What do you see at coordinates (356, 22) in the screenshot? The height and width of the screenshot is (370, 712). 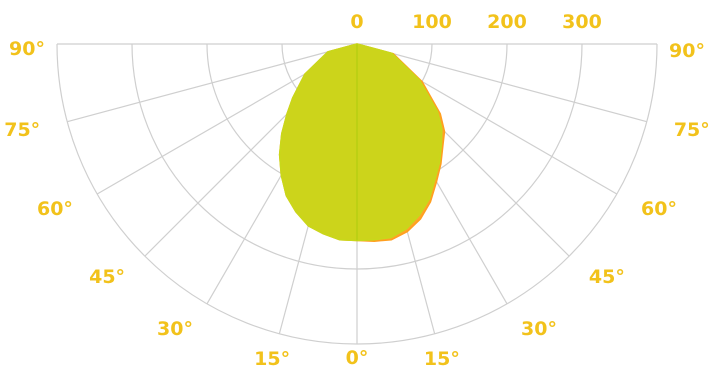 I see `radial-tick-label: 0` at bounding box center [356, 22].